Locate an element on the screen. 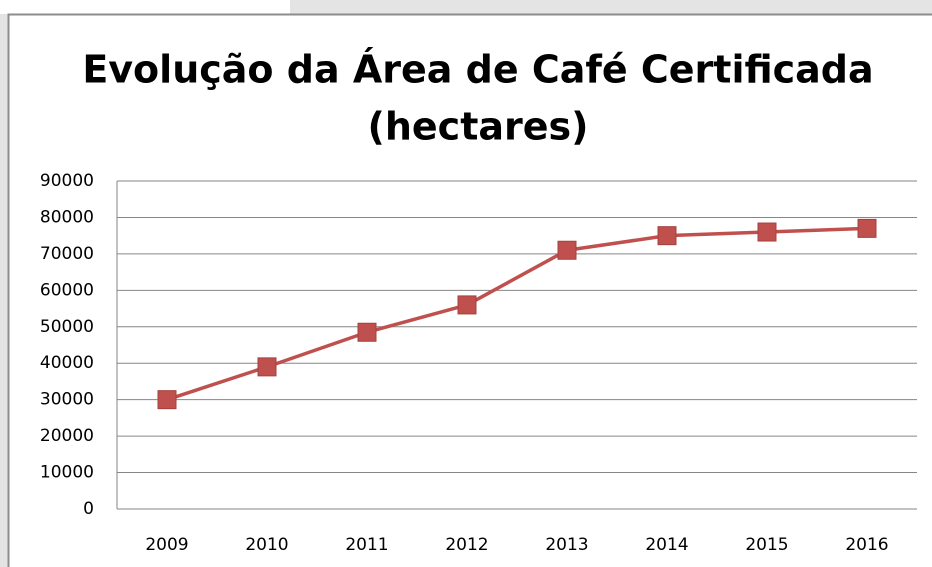  chart-title: Evolução da Área de Café Certificada is located at coordinates (477, 70).